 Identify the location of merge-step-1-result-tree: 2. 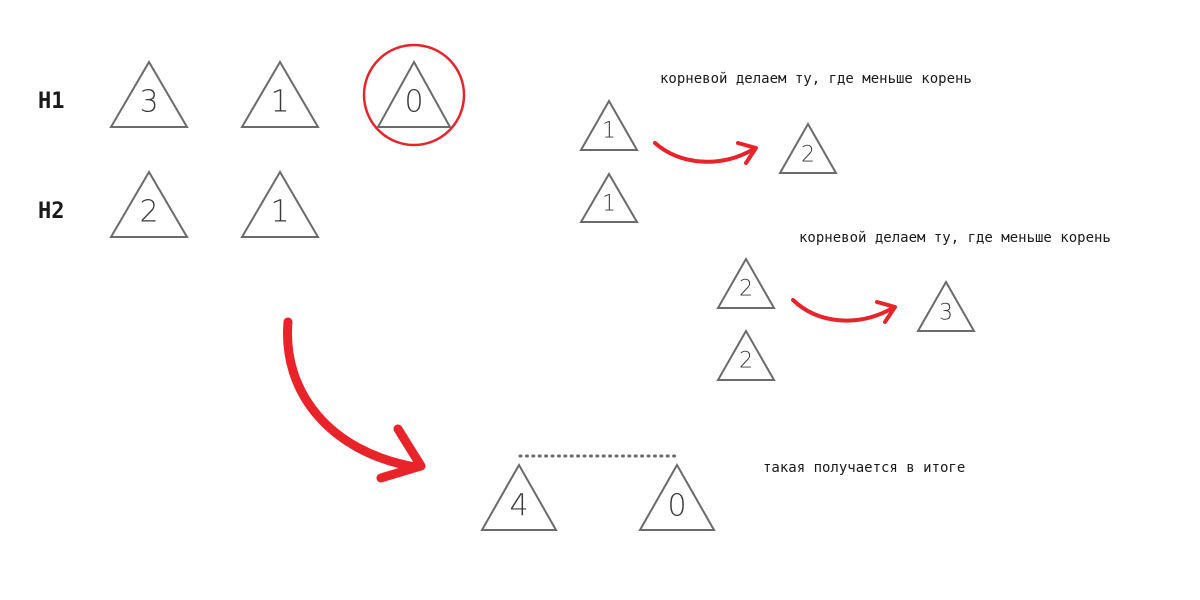
(808, 147).